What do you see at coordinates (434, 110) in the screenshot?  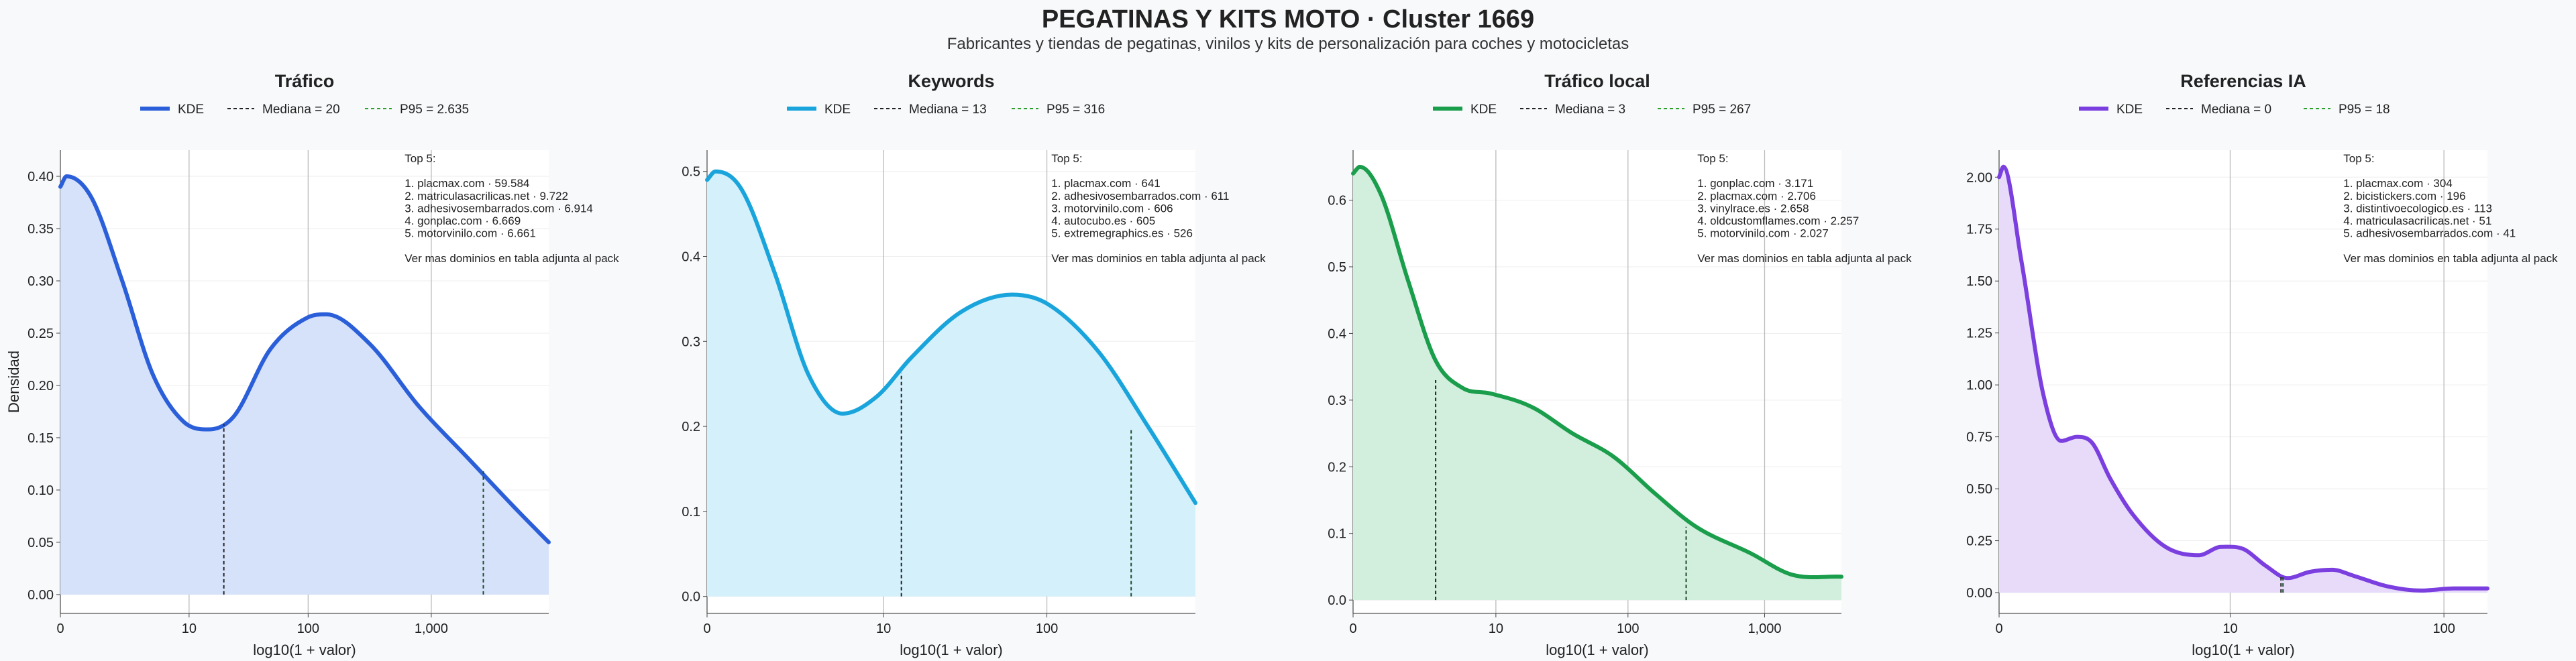 I see `legend-p95-label: P95 = 2.635` at bounding box center [434, 110].